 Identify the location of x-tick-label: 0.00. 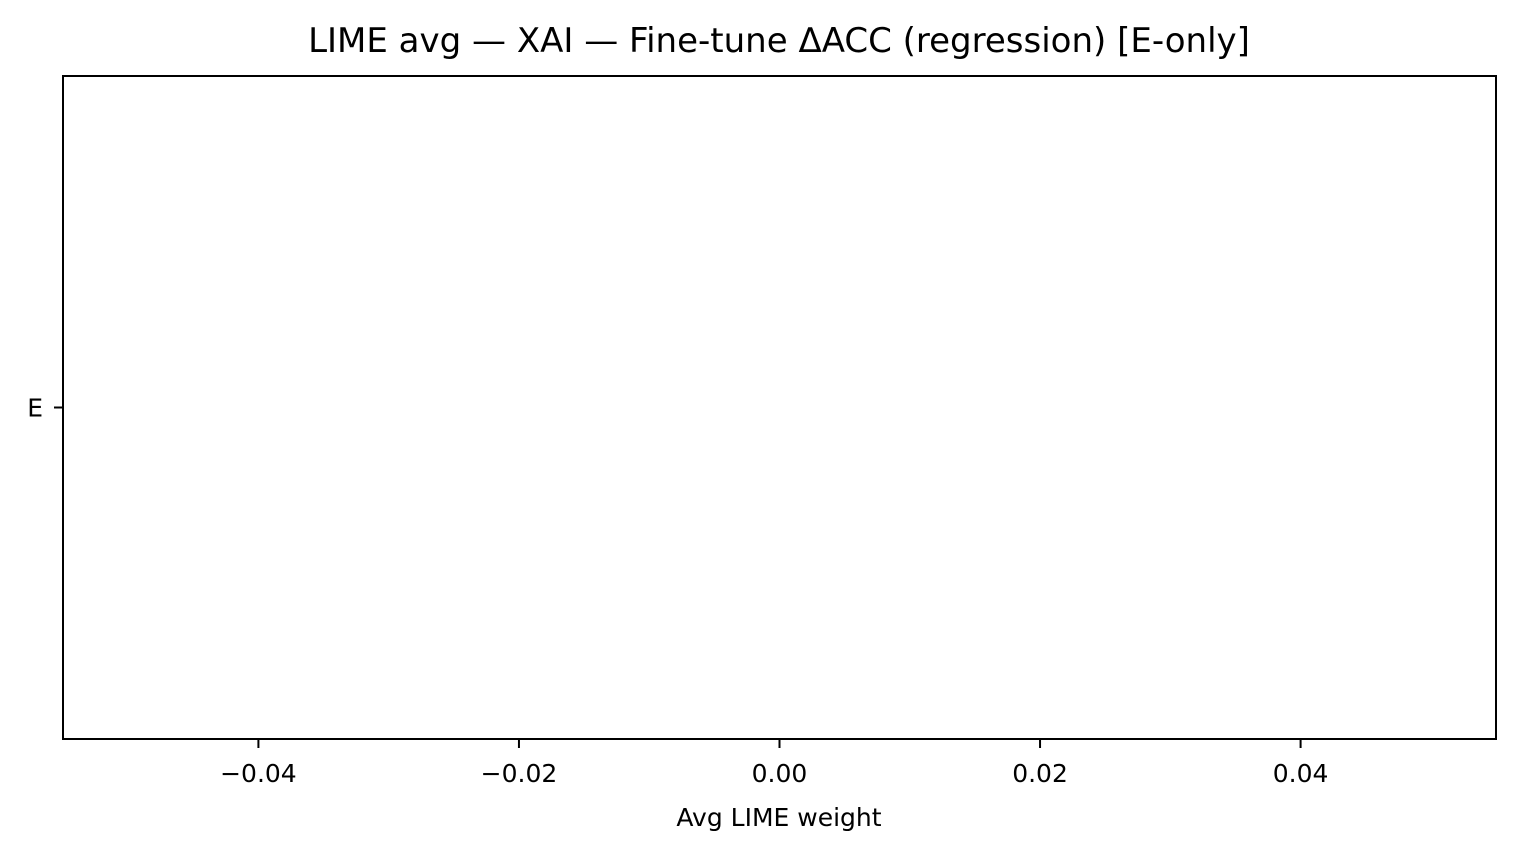
(780, 773).